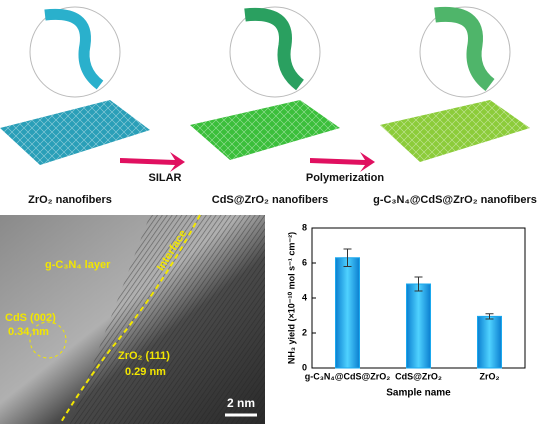 The width and height of the screenshot is (541, 424). Describe the element at coordinates (418, 393) in the screenshot. I see `x-axis-label: Sample name` at that location.